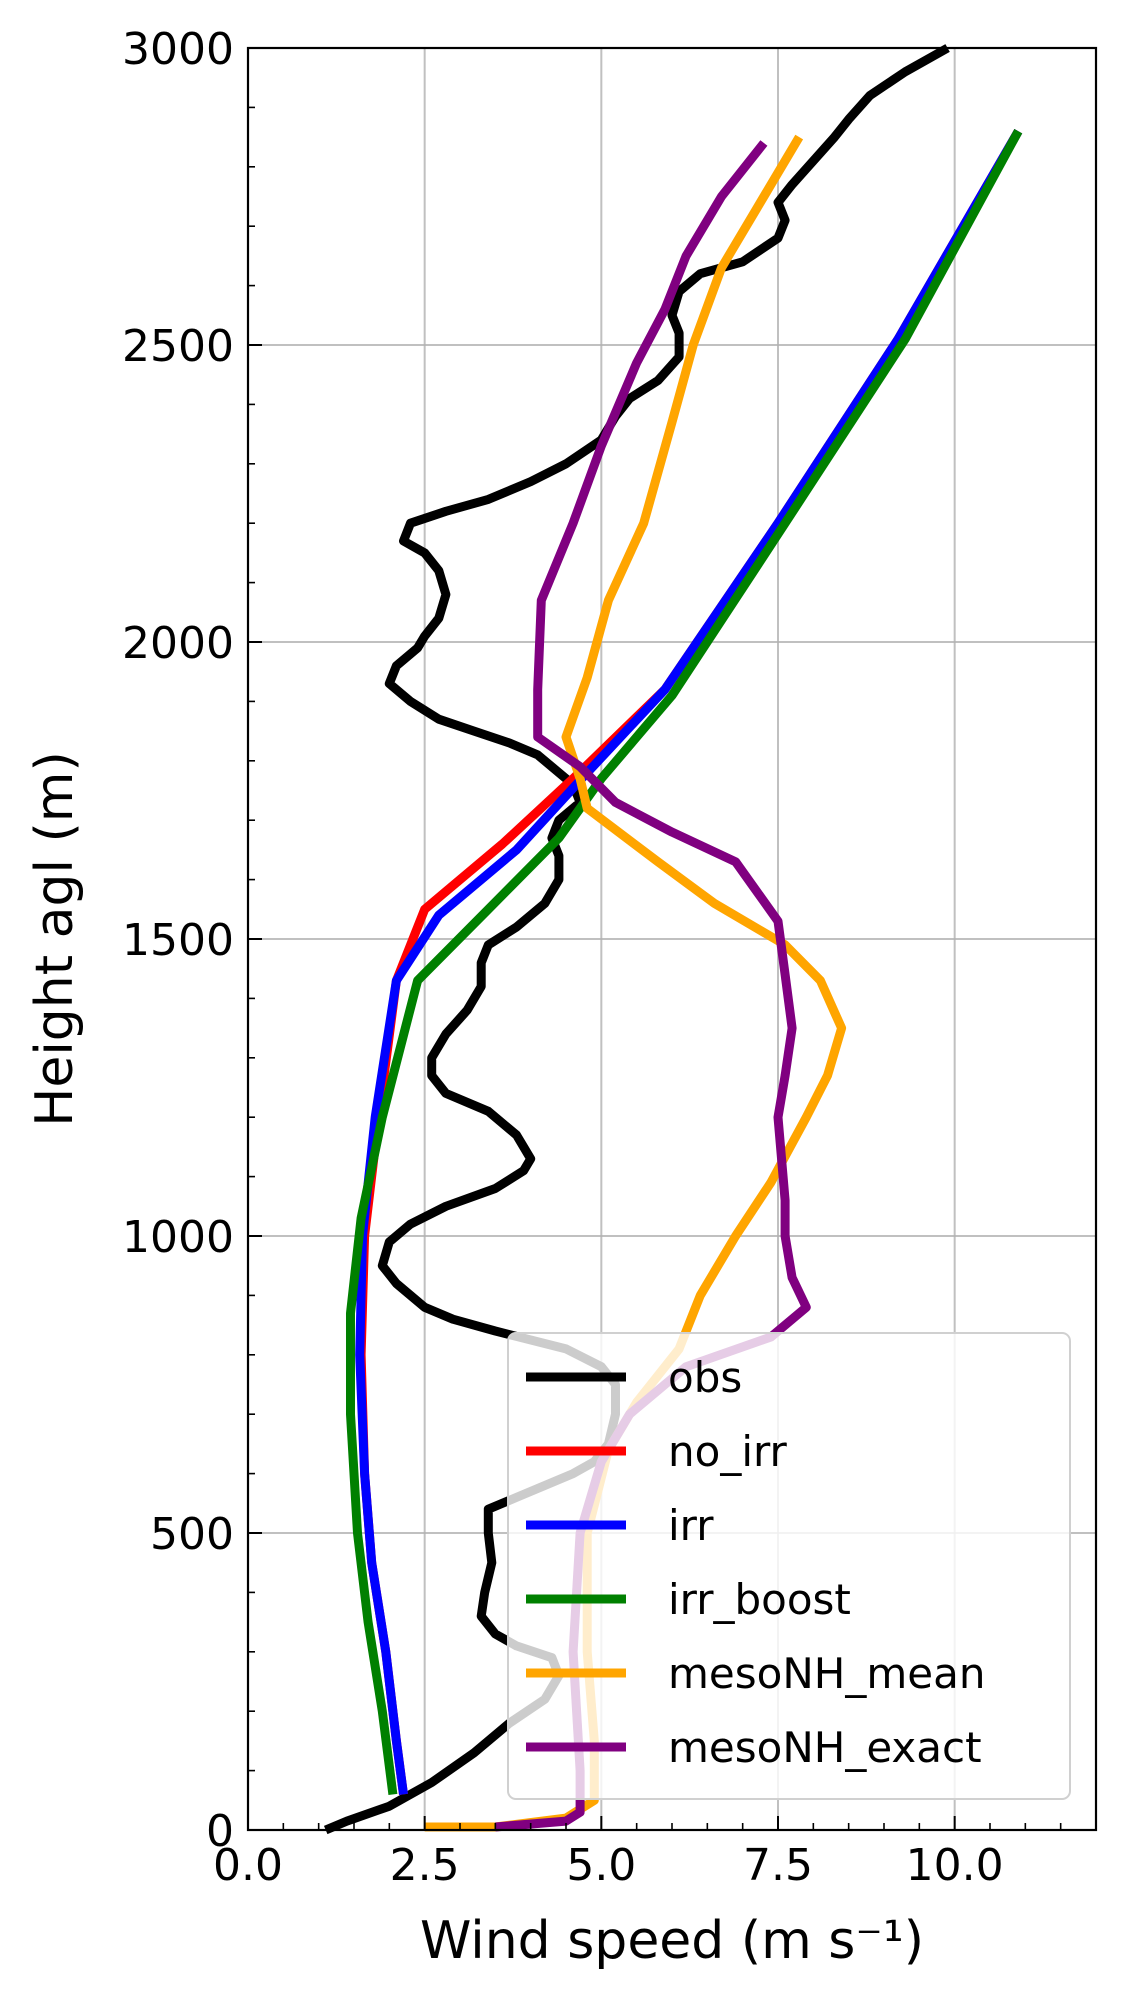  I want to click on legend-label: irr_boost, so click(759, 1599).